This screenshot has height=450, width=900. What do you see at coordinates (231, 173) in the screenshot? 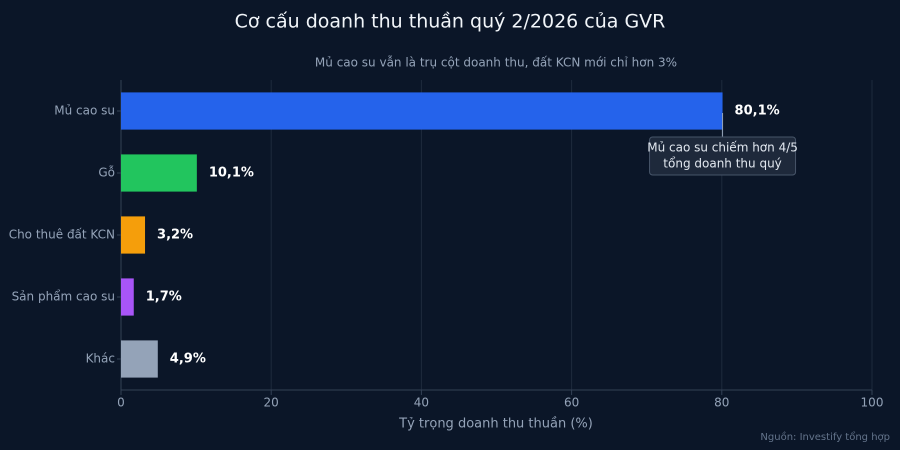
I see `value-label: 10,1%` at bounding box center [231, 173].